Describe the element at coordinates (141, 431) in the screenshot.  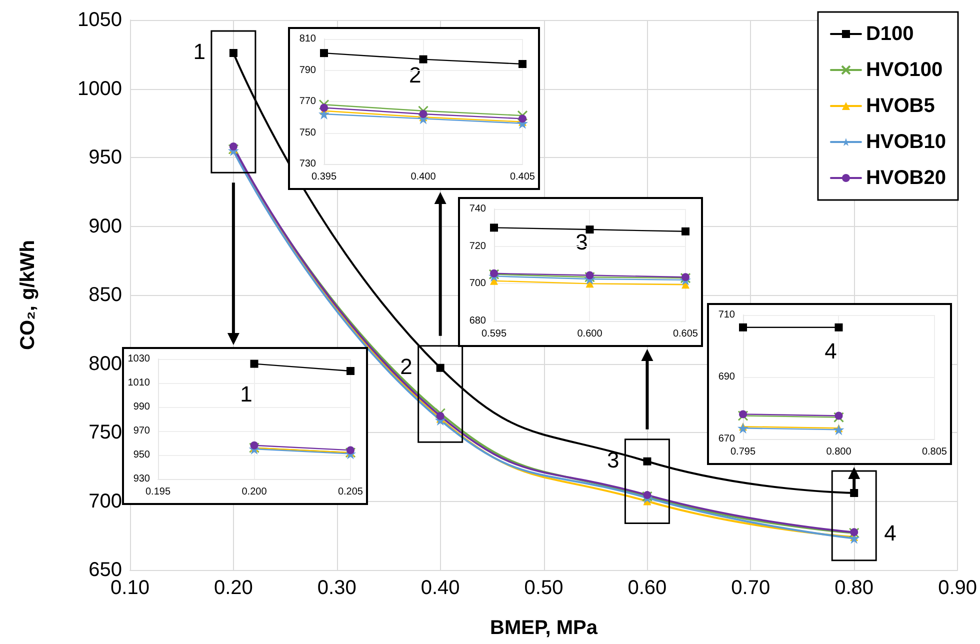
I see `y-tick-label: 970` at that location.